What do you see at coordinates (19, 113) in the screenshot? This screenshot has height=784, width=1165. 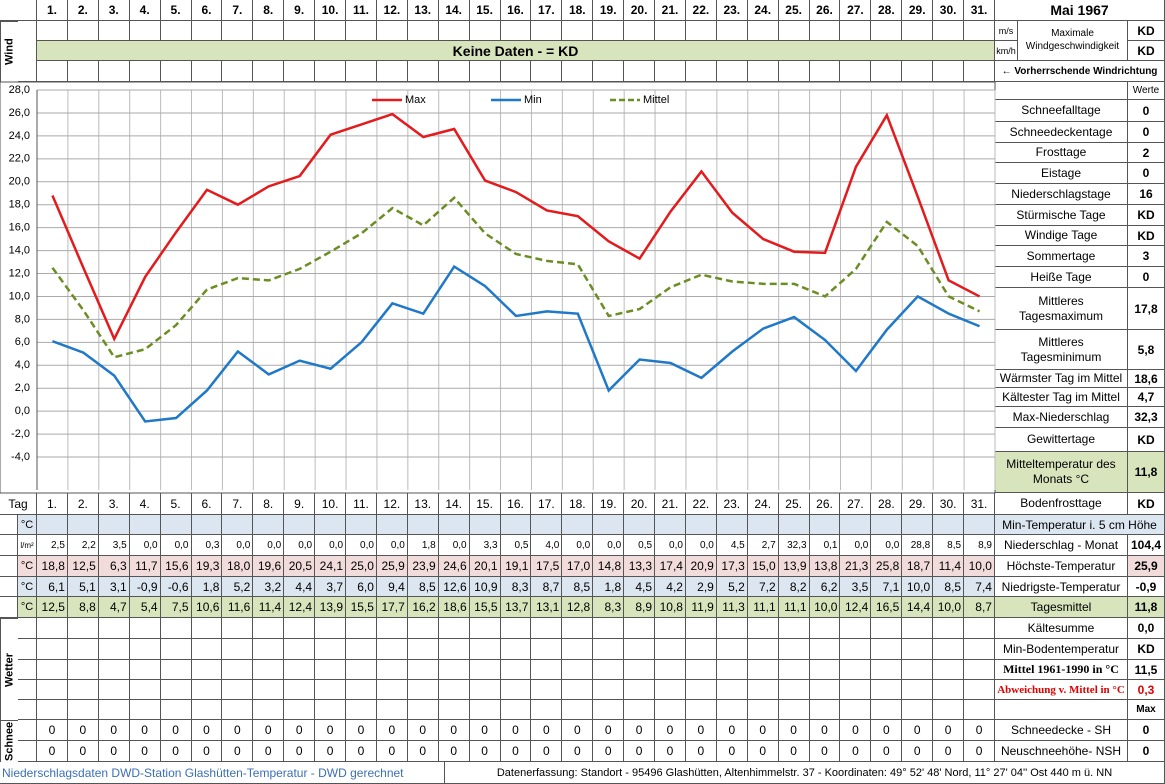 I see `y-tick-label: 26,0` at bounding box center [19, 113].